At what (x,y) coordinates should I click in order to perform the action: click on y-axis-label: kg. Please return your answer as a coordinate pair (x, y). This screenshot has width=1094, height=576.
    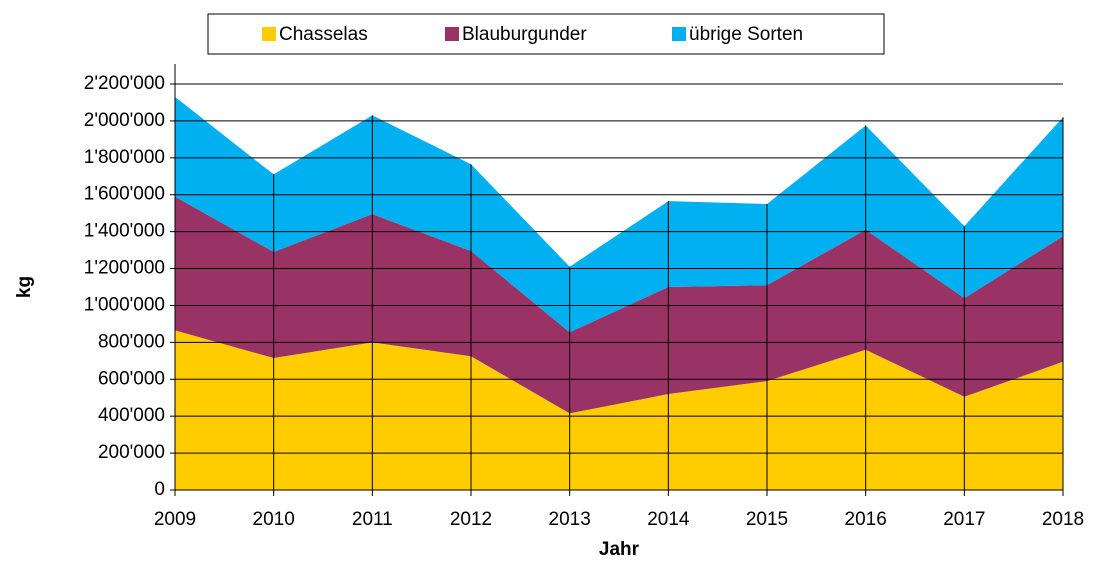
    Looking at the image, I should click on (24, 287).